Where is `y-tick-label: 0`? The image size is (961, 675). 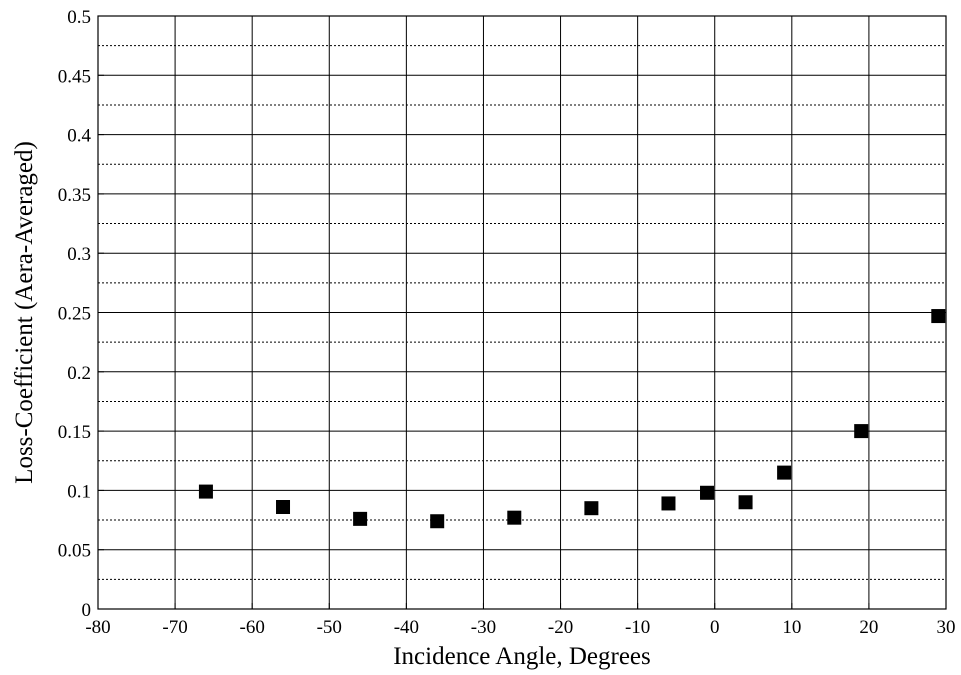 y-tick-label: 0 is located at coordinates (87, 610).